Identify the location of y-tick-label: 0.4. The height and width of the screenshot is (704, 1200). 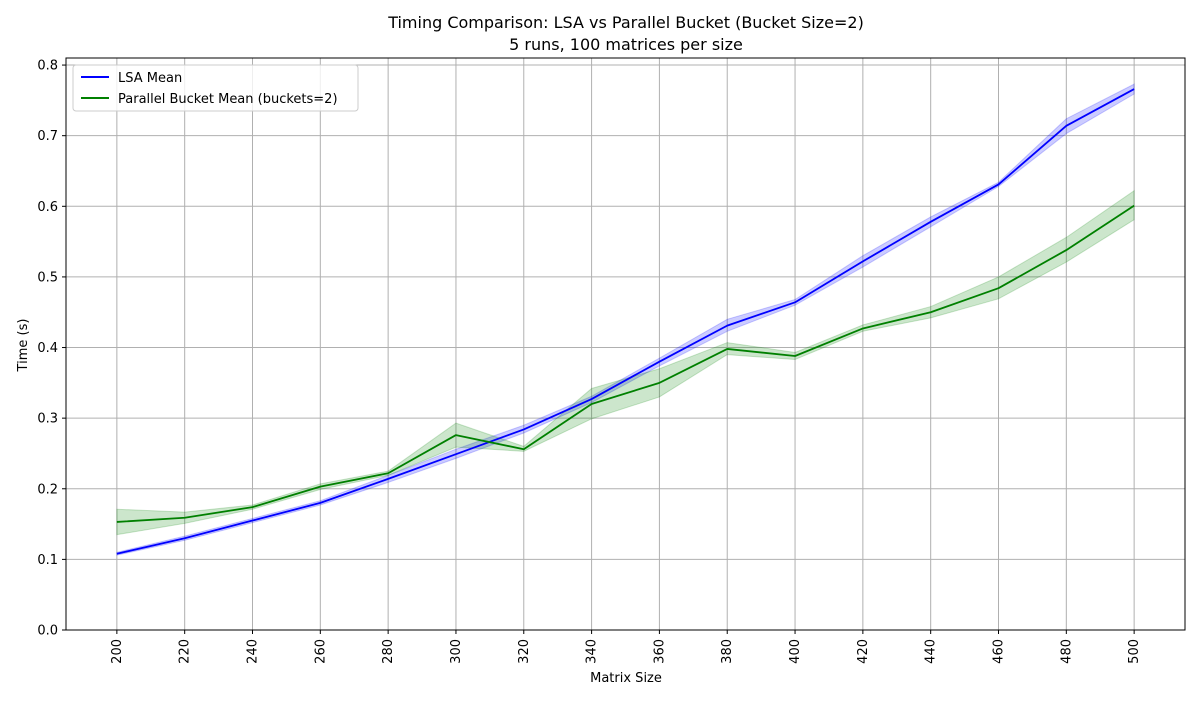
(47, 348).